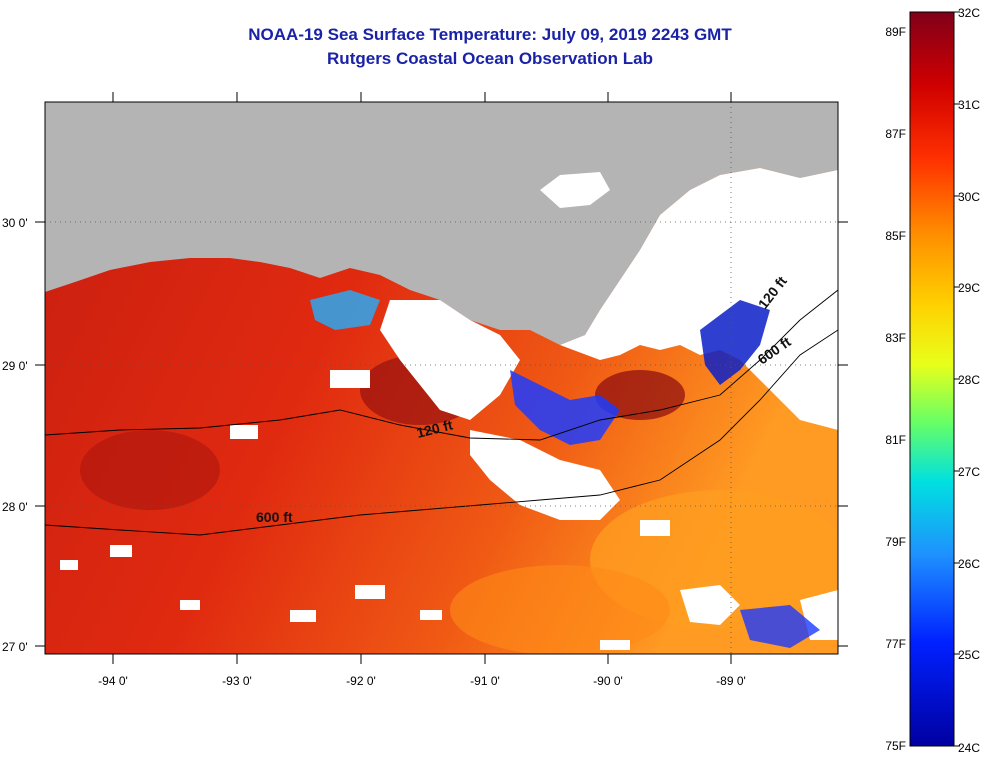 The height and width of the screenshot is (761, 992). I want to click on lat-label: 29 0', so click(15, 366).